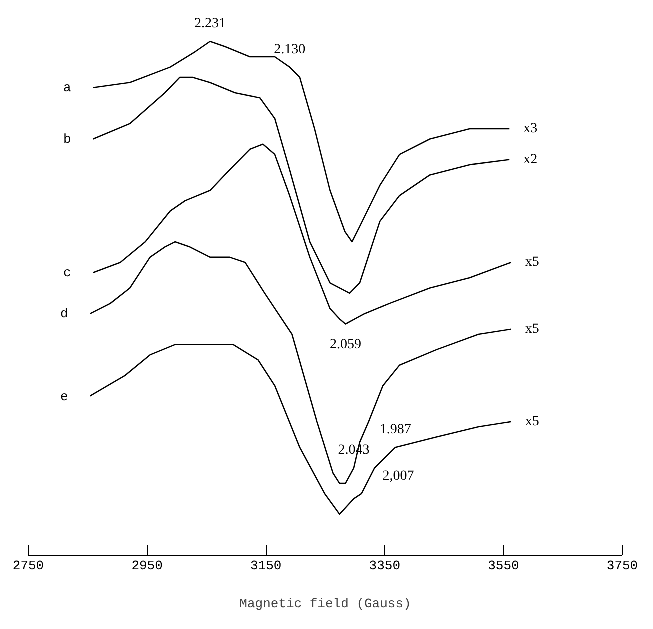  Describe the element at coordinates (531, 128) in the screenshot. I see `annotation: x3` at that location.